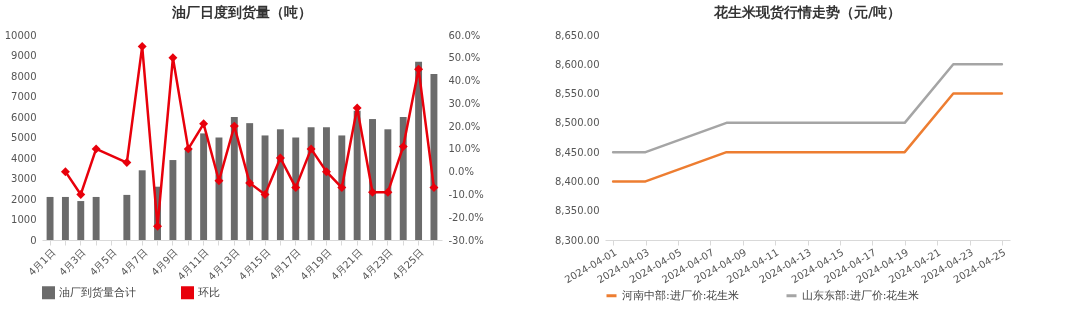  I want to click on y2-tick-label: 50.0%, so click(464, 58).